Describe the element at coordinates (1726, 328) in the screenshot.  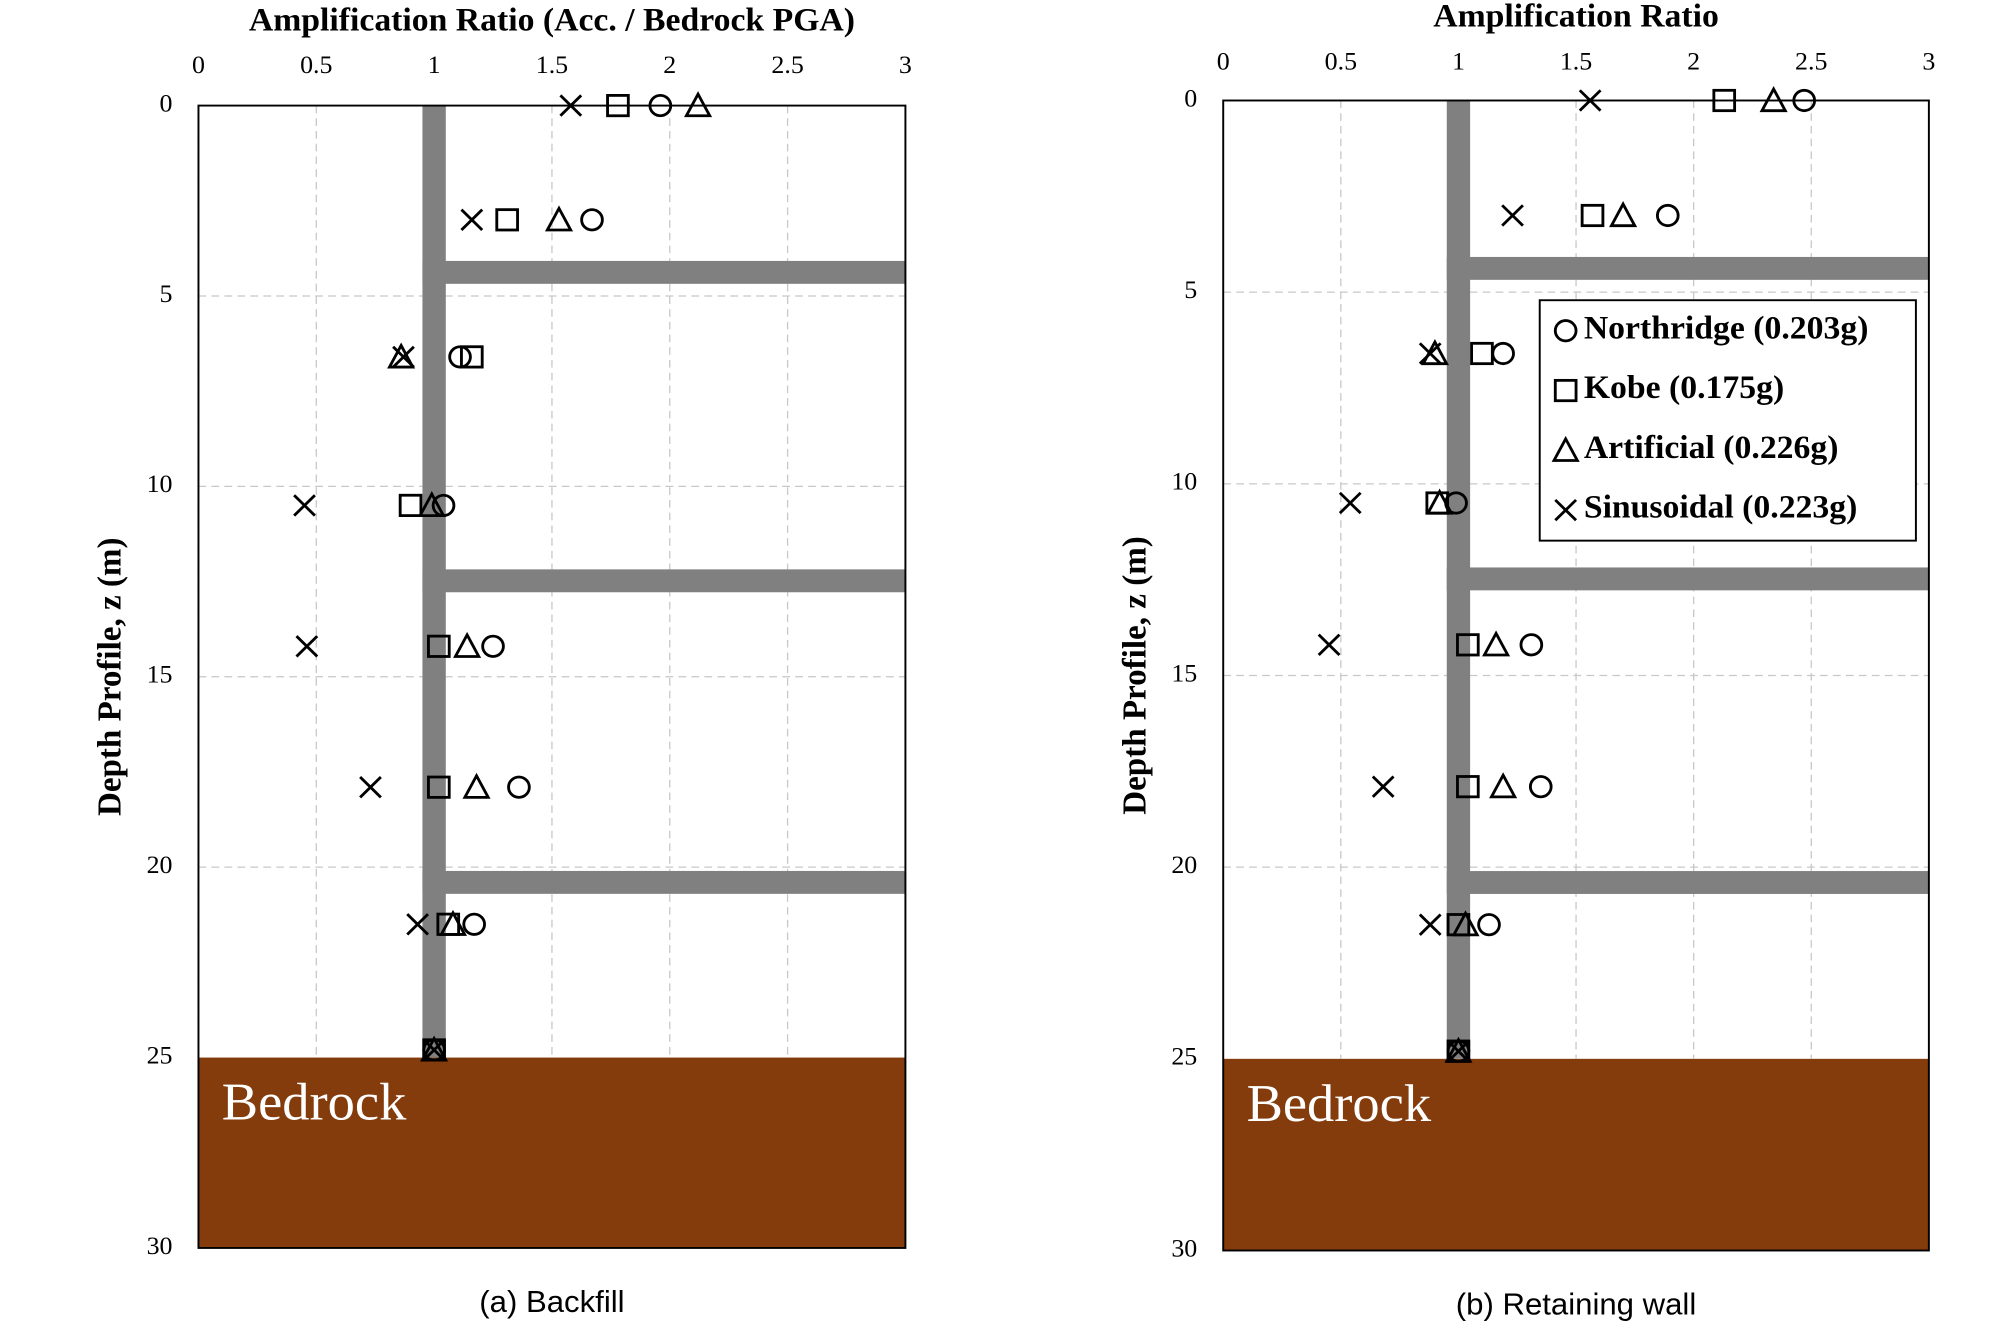
I see `legend-label: Northridge (0.203g)` at that location.